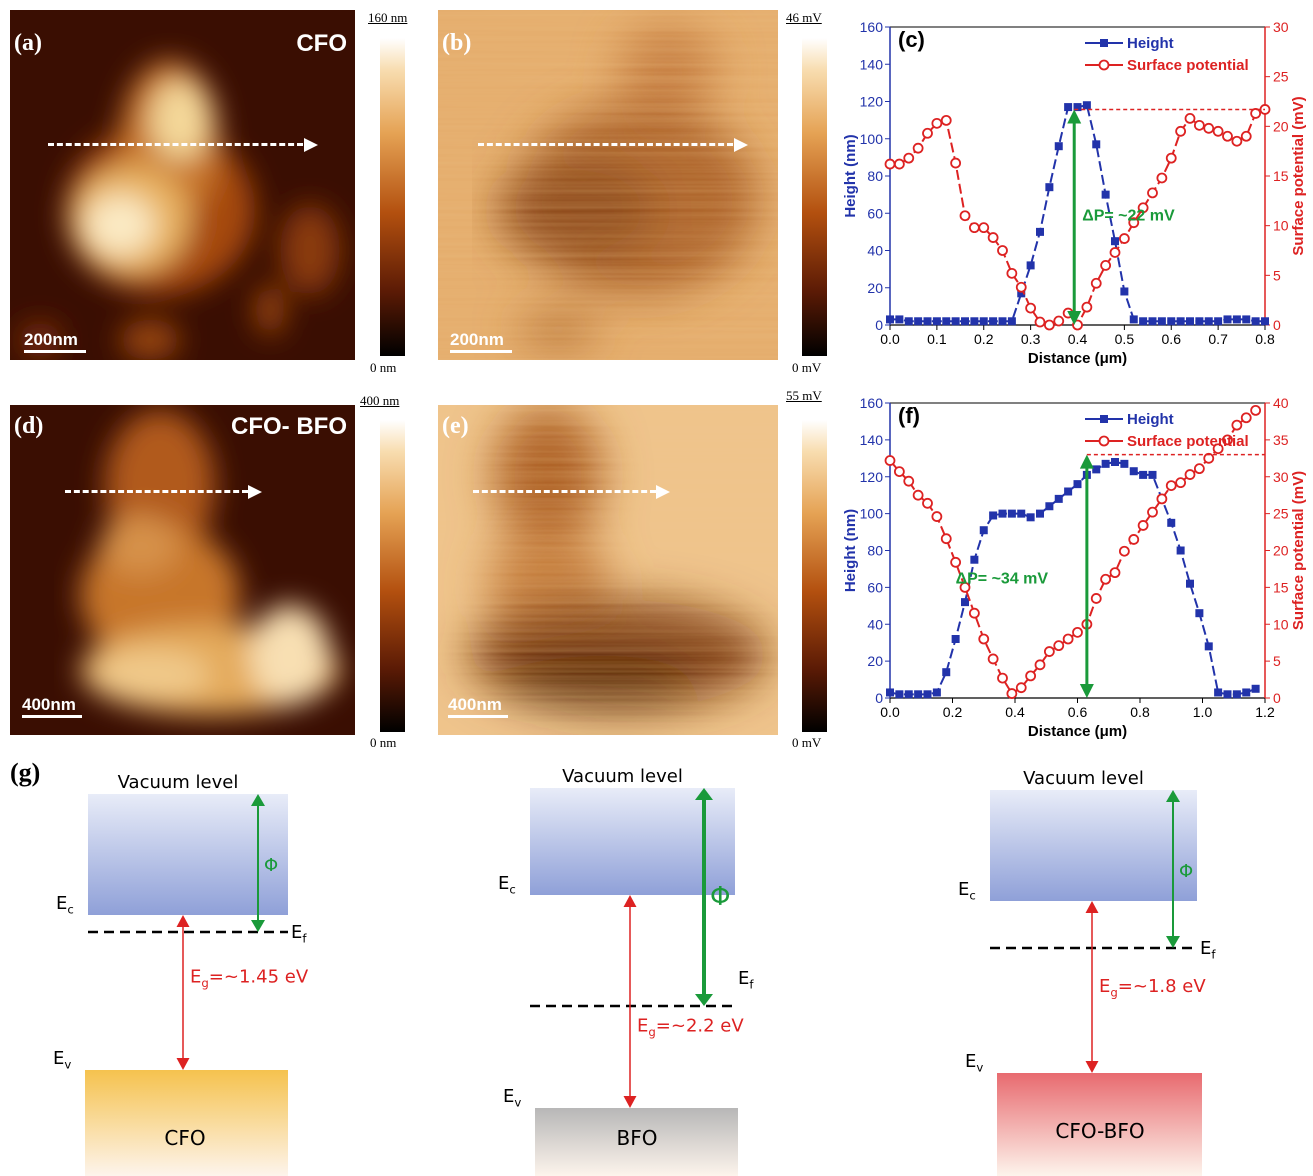  What do you see at coordinates (875, 251) in the screenshot?
I see `y-tick-label: 40` at bounding box center [875, 251].